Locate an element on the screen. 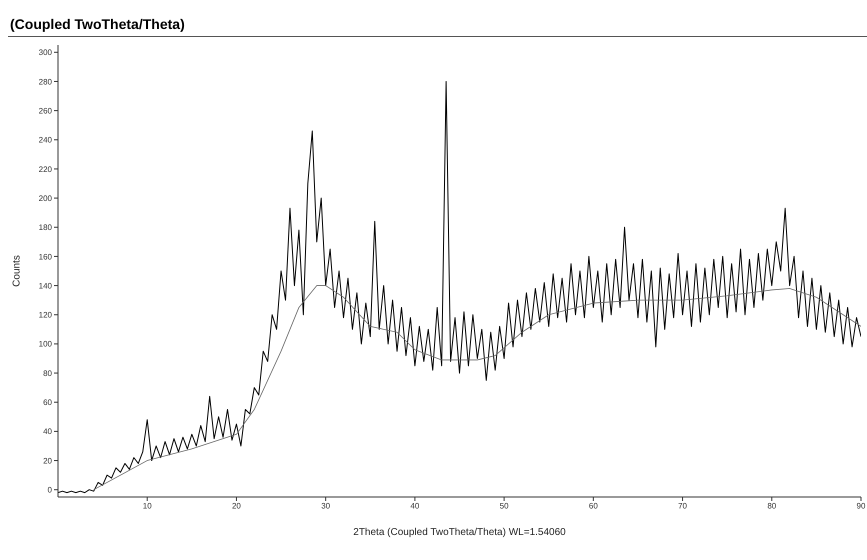 The image size is (867, 560). y-tick-label: 60 is located at coordinates (48, 403).